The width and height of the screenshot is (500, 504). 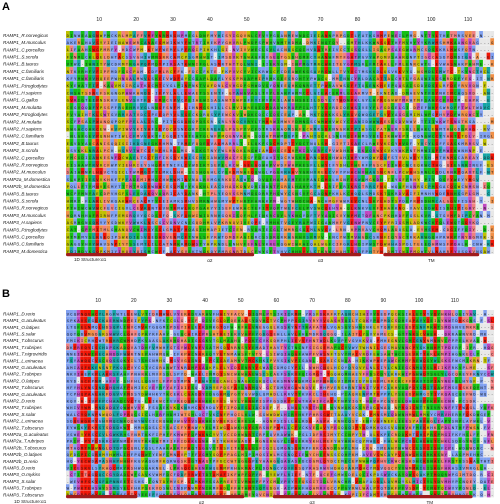 What do you see at coordinates (23, 454) in the screenshot?
I see `sequence-name: RAMP2b_O.latipes` at bounding box center [23, 454].